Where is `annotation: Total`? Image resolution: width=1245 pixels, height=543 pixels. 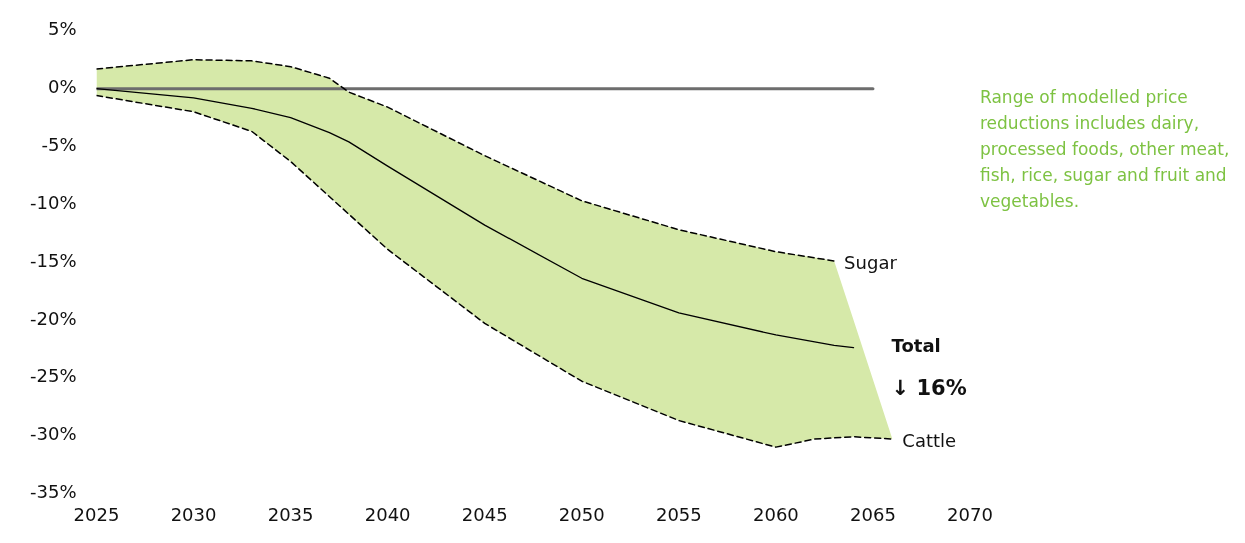
annotation: Total is located at coordinates (916, 346).